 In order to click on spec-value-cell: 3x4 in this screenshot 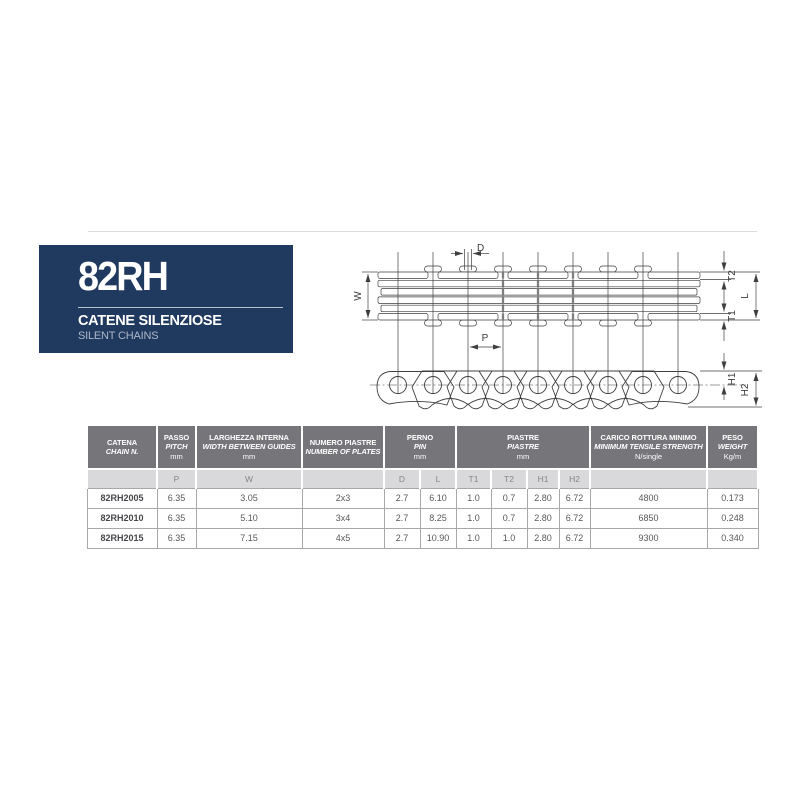, I will do `click(343, 518)`.